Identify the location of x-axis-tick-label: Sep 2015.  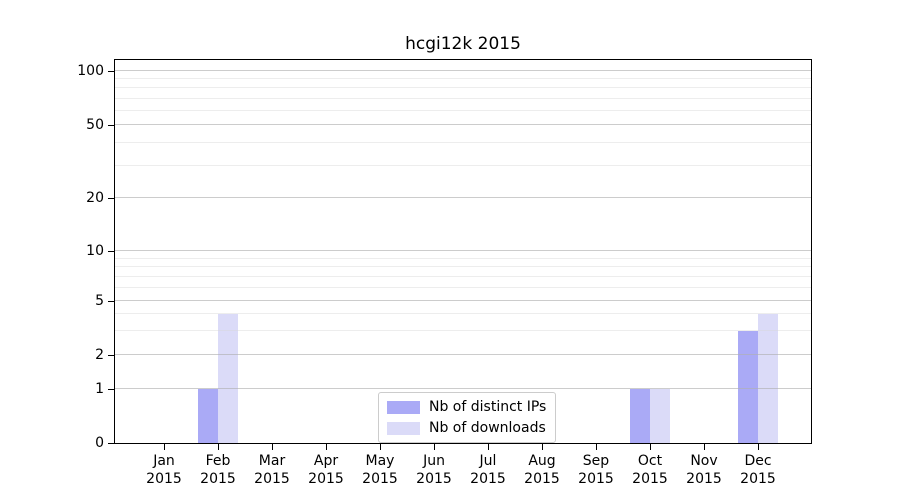
(596, 470).